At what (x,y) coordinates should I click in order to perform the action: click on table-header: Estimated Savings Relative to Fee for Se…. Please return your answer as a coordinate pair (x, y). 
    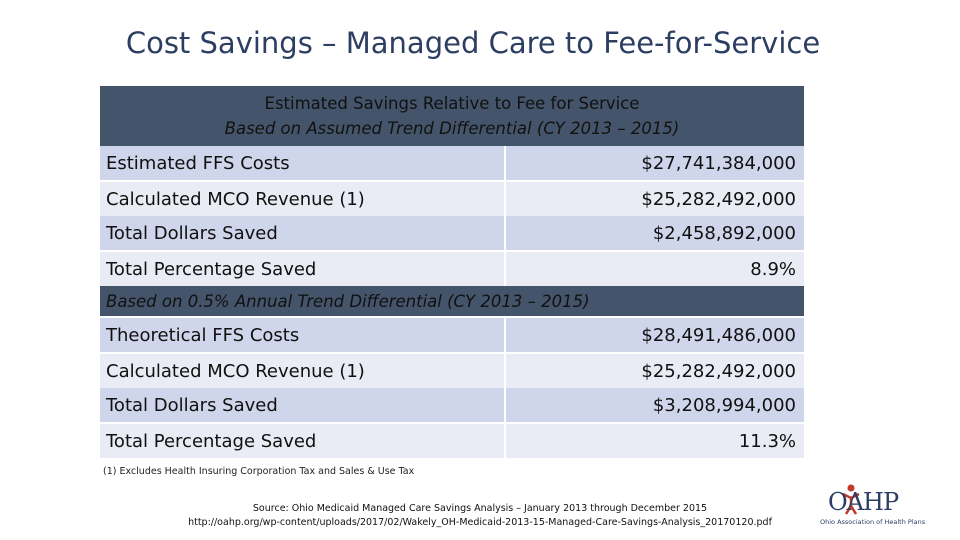
    Looking at the image, I should click on (452, 116).